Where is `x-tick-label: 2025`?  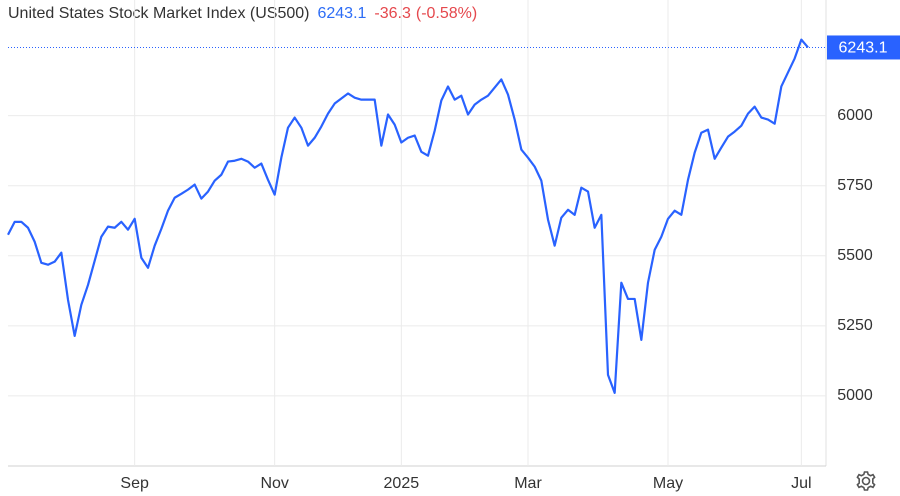 x-tick-label: 2025 is located at coordinates (402, 483).